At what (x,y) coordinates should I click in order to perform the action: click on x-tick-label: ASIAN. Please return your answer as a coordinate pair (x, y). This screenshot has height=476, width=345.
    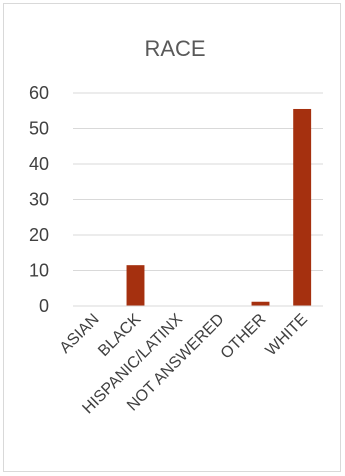
    Looking at the image, I should click on (80, 334).